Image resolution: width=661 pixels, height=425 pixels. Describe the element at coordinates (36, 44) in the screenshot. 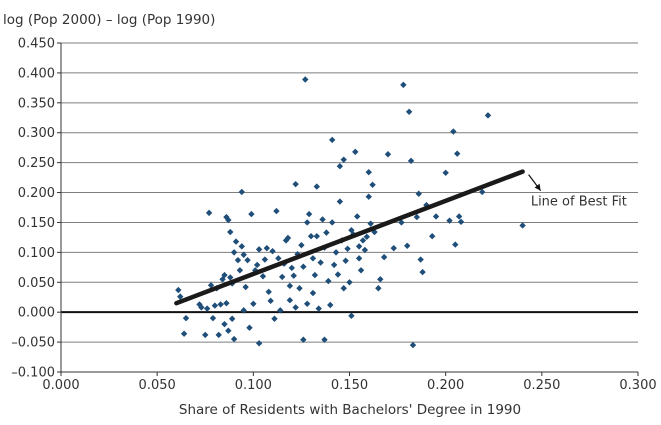

I see `y-tick-label: 0.450` at that location.